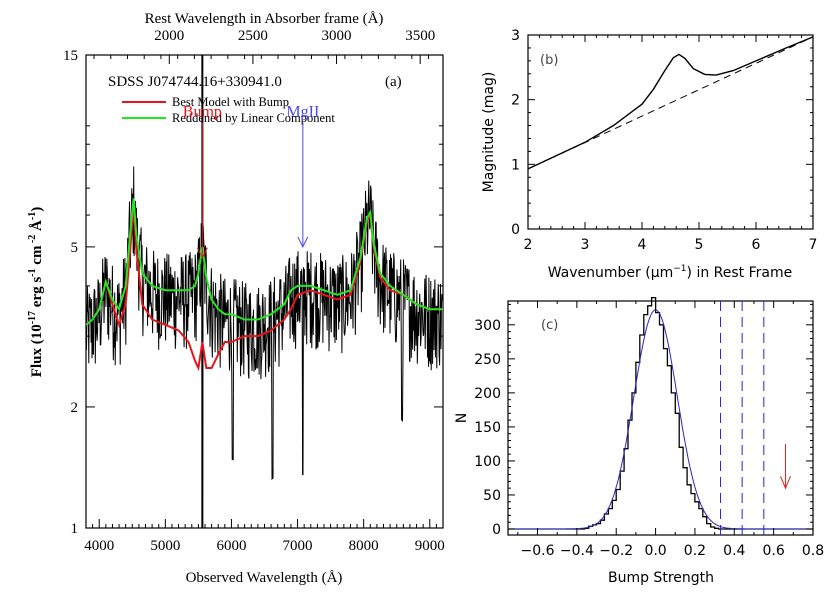 The width and height of the screenshot is (830, 593). What do you see at coordinates (528, 245) in the screenshot?
I see `panel-b-xtick-label: 2` at bounding box center [528, 245].